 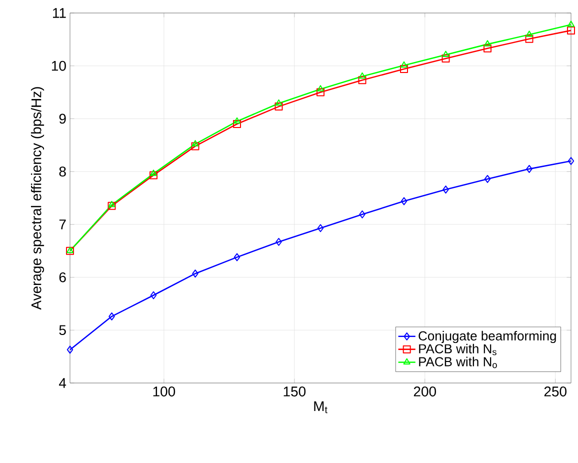 What do you see at coordinates (62, 330) in the screenshot?
I see `y-tick-label: 5` at bounding box center [62, 330].